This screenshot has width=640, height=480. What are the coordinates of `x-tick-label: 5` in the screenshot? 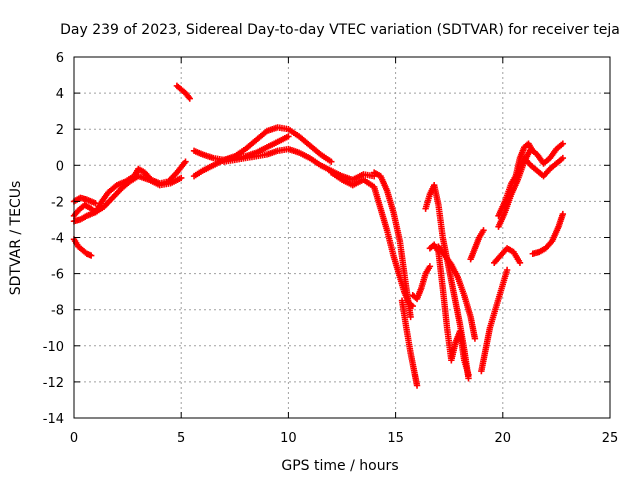 It's located at (181, 438).